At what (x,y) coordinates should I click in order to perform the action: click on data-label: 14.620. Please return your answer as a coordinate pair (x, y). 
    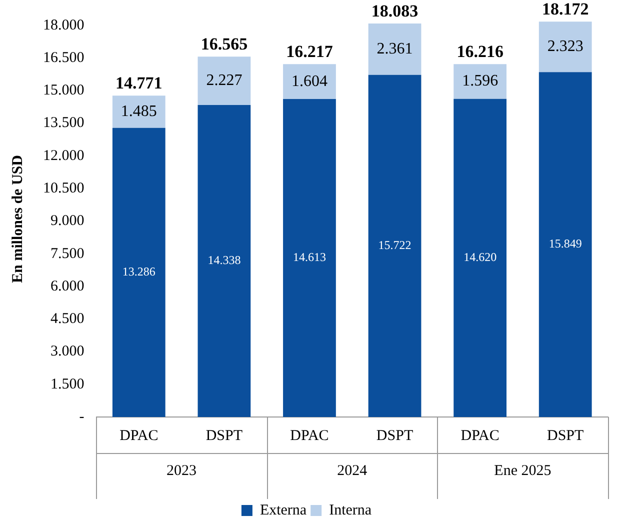
    Looking at the image, I should click on (480, 257).